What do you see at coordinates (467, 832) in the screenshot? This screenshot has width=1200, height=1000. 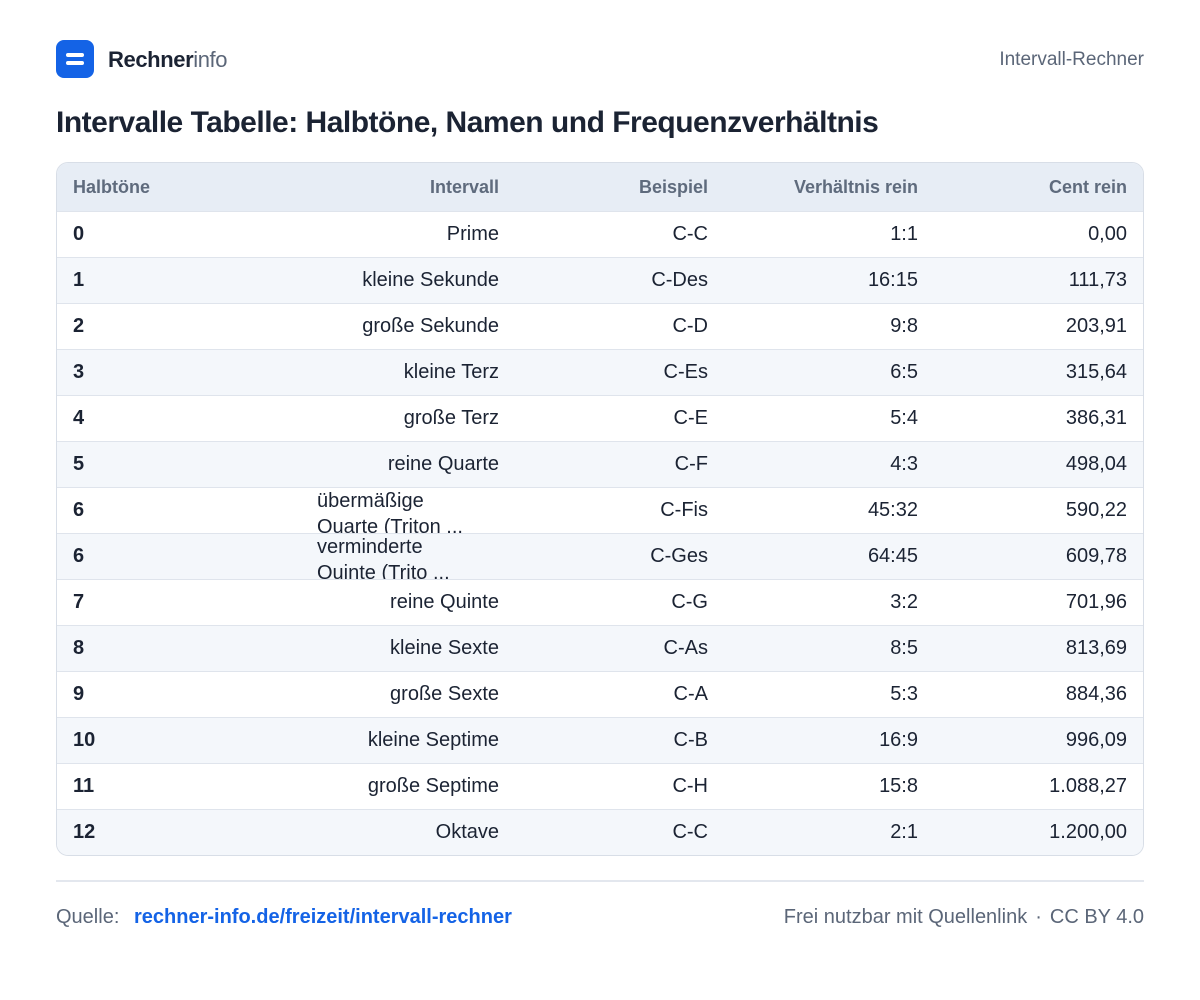 I see `cell-intervall: Oktave` at bounding box center [467, 832].